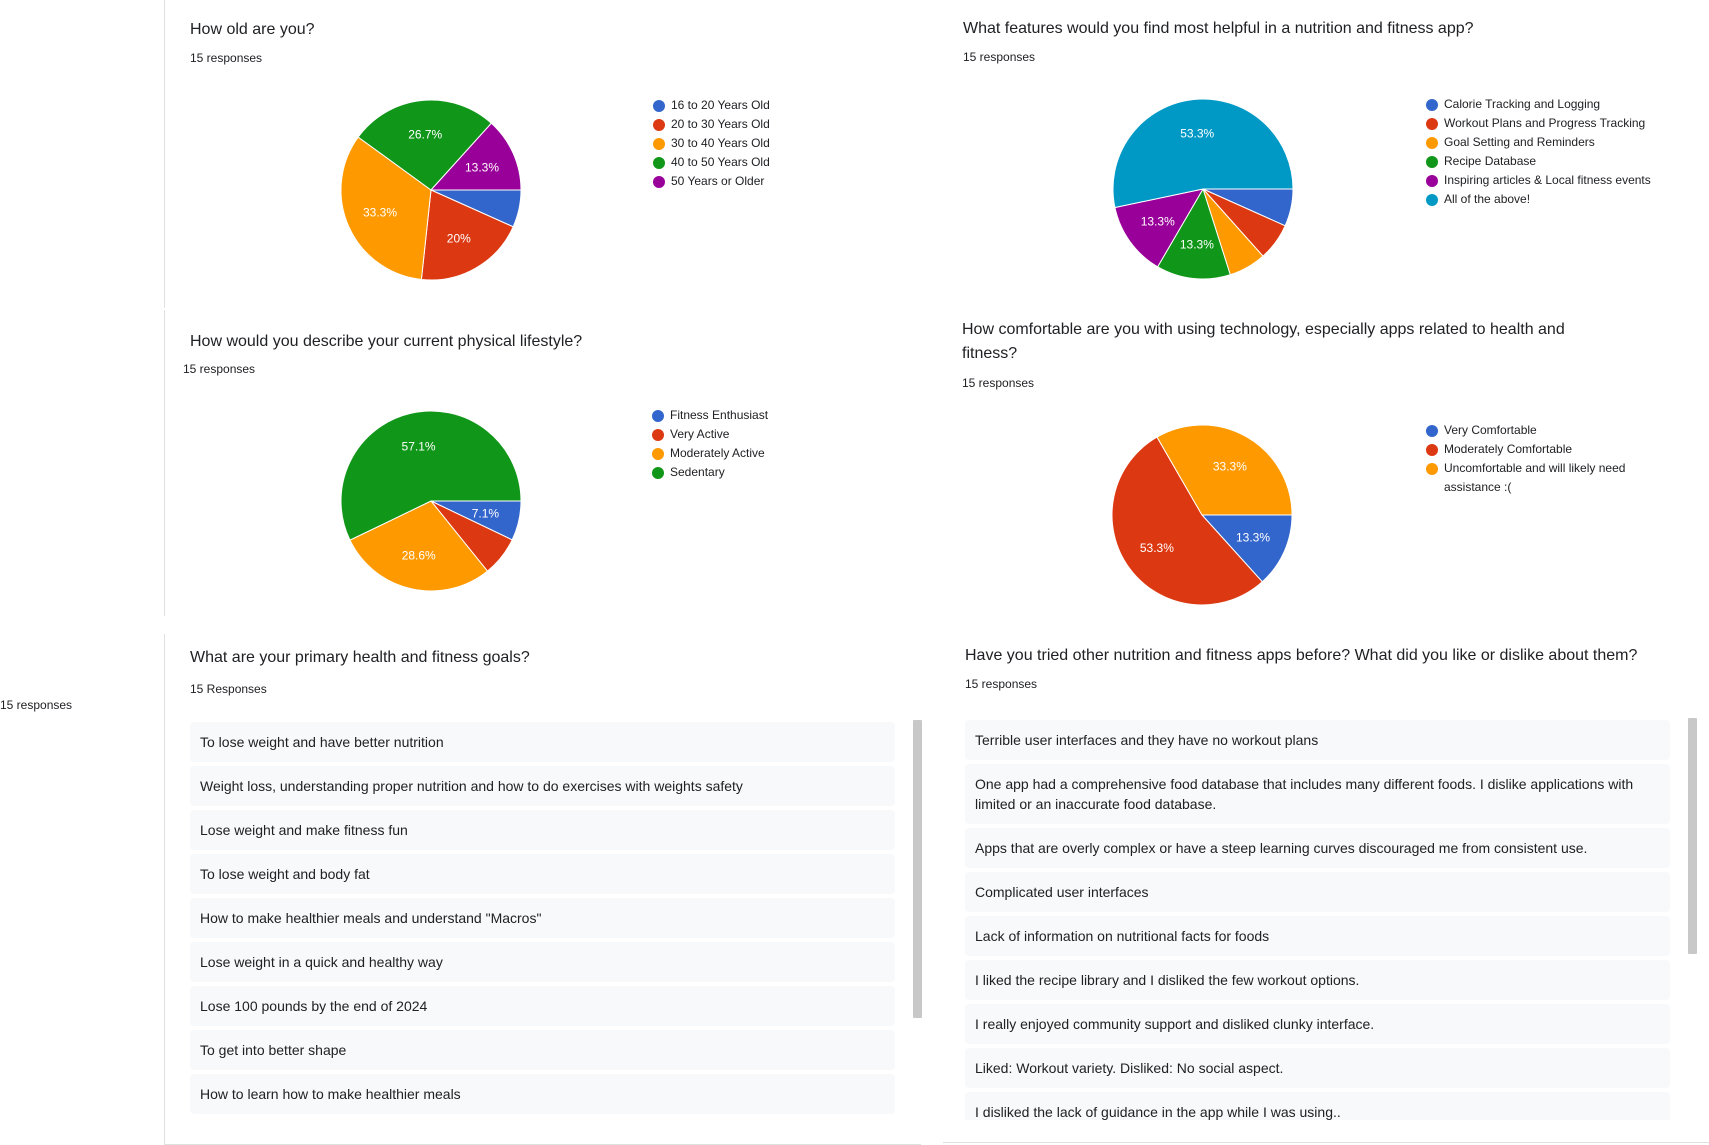  I want to click on legend-item: 40 to 50 Years Old, so click(773, 162).